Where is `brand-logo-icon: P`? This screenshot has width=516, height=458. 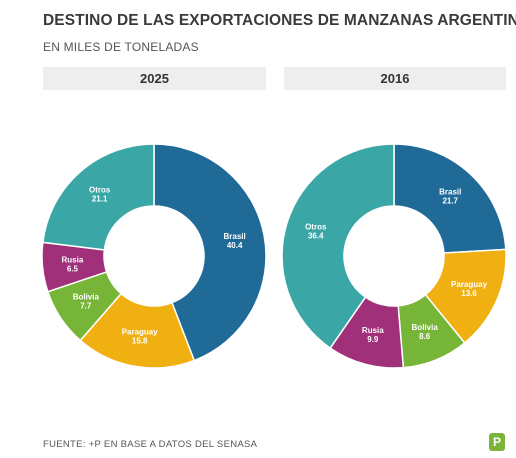 brand-logo-icon: P is located at coordinates (497, 442).